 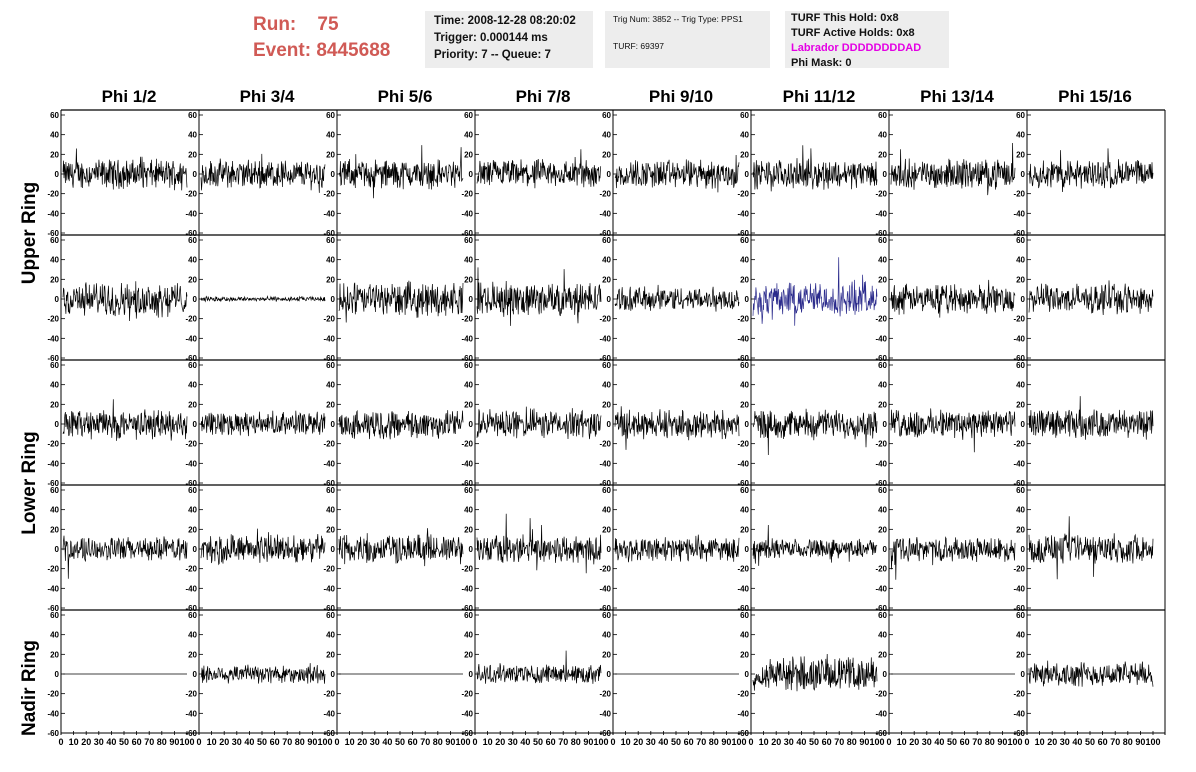 I want to click on x-tick-label: 70, so click(x=149, y=742).